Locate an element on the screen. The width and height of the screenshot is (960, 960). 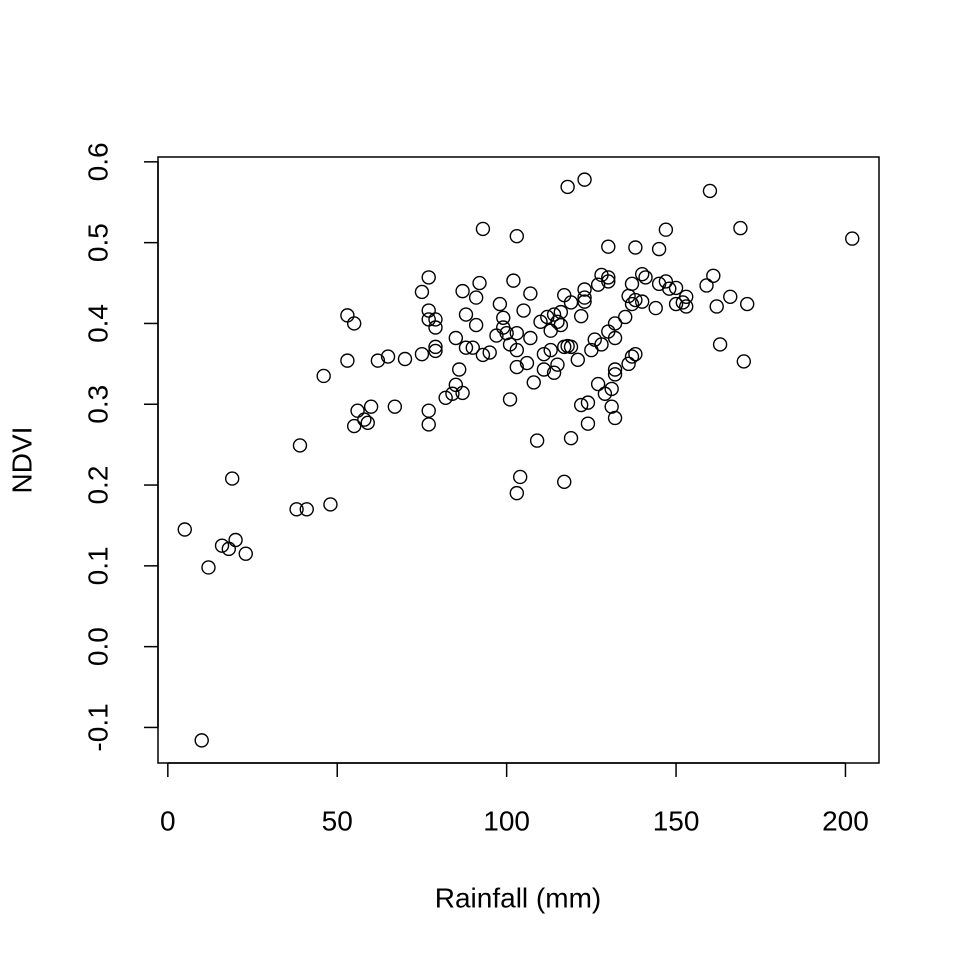
x-tick-label: 50 is located at coordinates (337, 820).